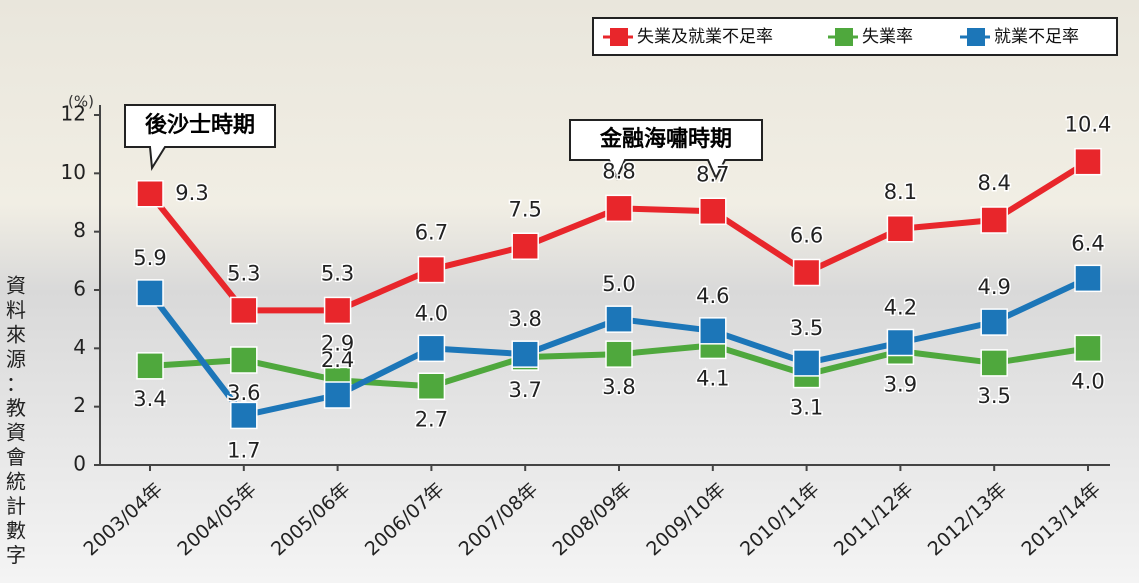 This screenshot has width=1139, height=583. What do you see at coordinates (79, 289) in the screenshot?
I see `y-tick-label: 6` at bounding box center [79, 289].